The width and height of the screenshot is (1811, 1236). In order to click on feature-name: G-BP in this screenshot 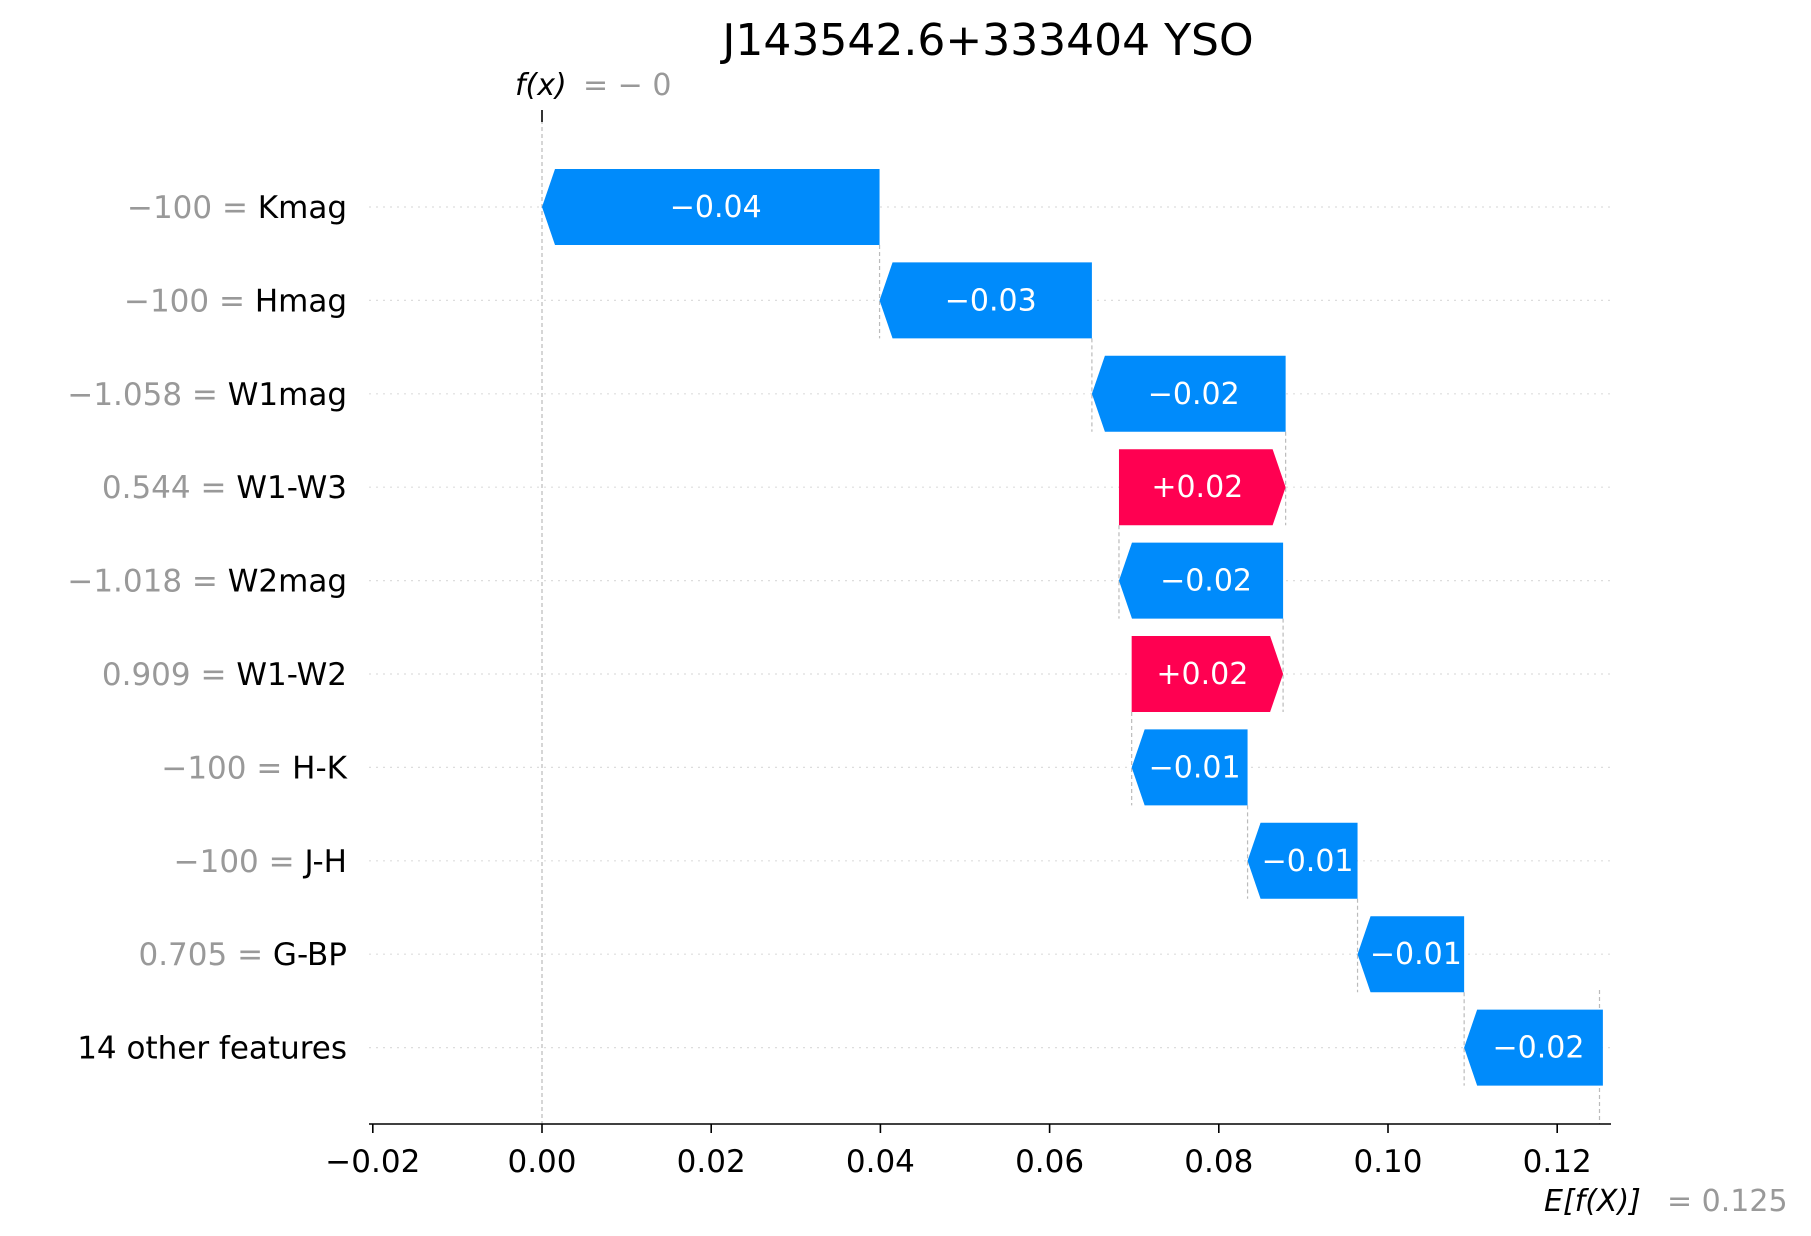, I will do `click(310, 955)`.